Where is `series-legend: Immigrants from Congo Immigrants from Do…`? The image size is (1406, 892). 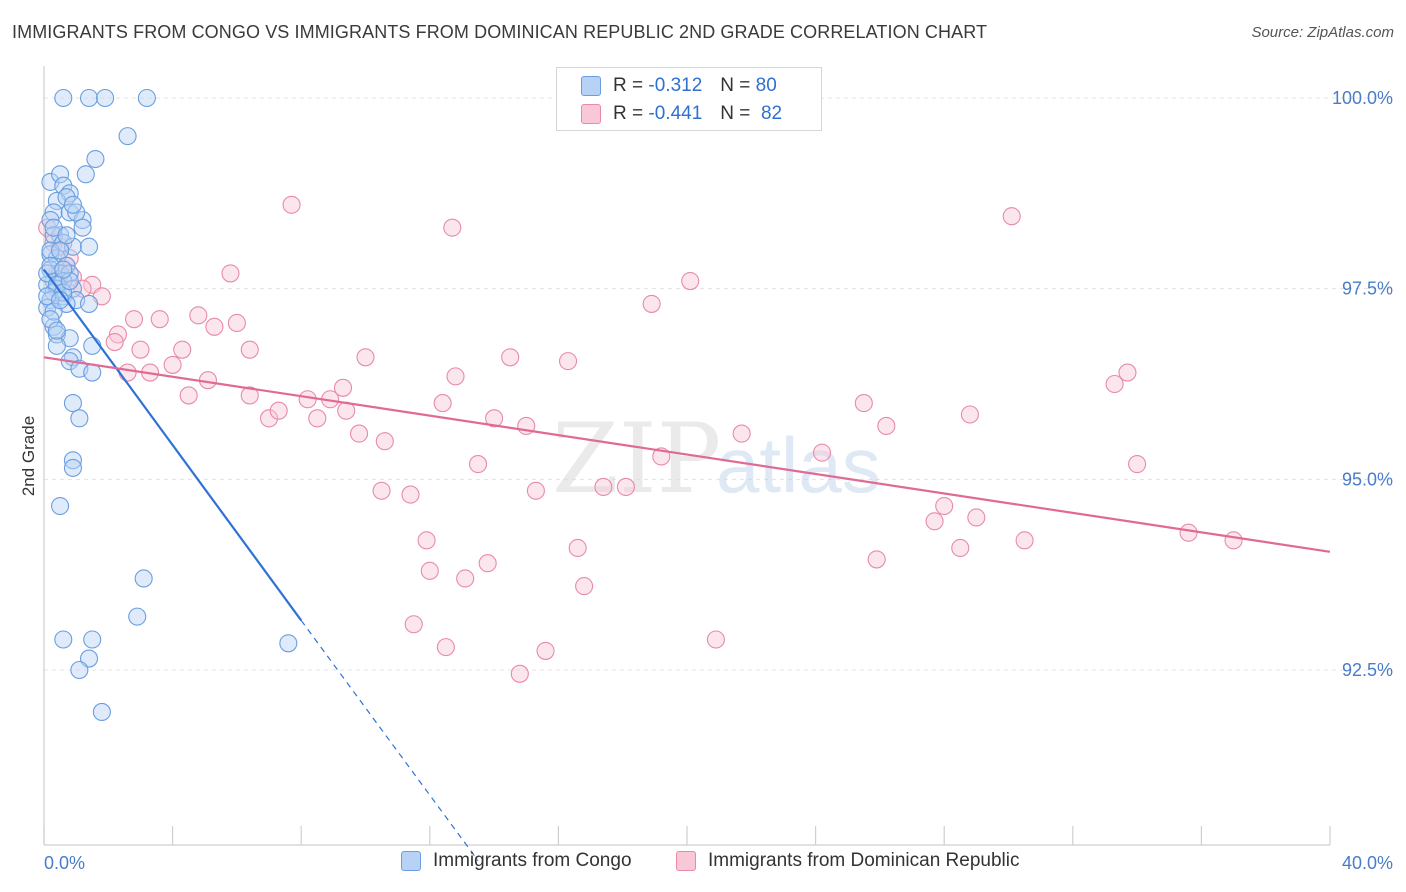
series-legend: Immigrants from Congo Immigrants from Do… is located at coordinates (703, 865).